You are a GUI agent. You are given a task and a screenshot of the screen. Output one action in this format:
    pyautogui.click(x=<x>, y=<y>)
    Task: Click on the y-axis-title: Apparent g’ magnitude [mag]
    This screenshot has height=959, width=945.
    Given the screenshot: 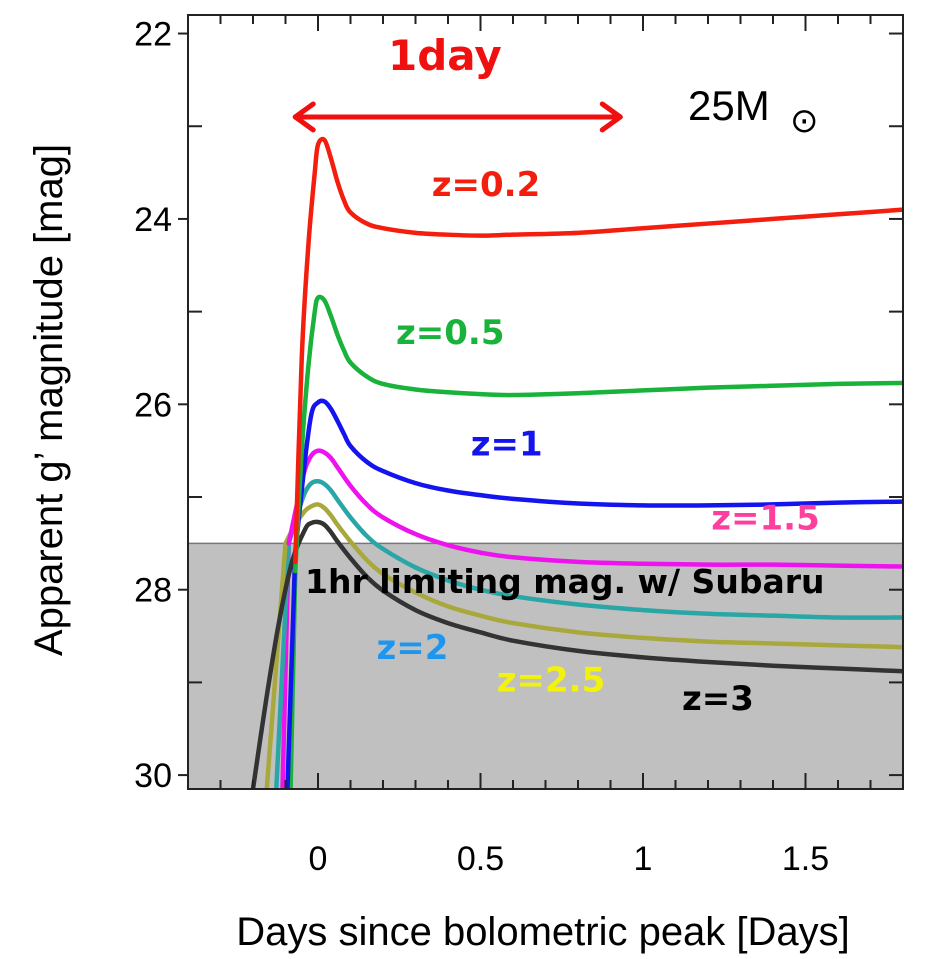 What is the action you would take?
    pyautogui.click(x=49, y=400)
    